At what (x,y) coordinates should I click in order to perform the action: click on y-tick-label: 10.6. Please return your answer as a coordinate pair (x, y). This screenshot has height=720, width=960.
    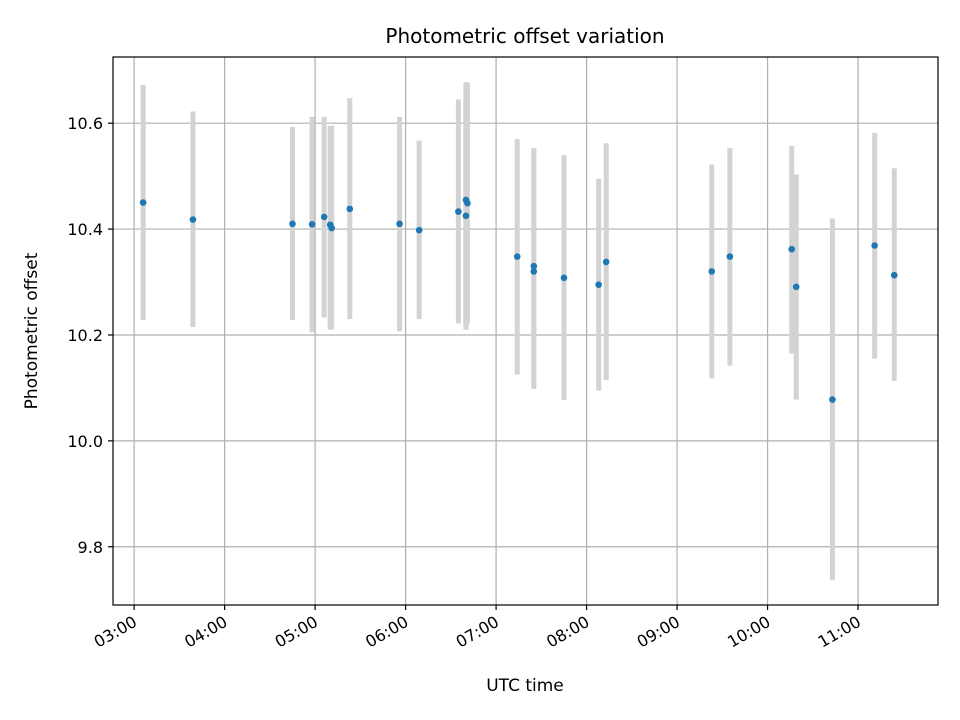
    Looking at the image, I should click on (85, 123).